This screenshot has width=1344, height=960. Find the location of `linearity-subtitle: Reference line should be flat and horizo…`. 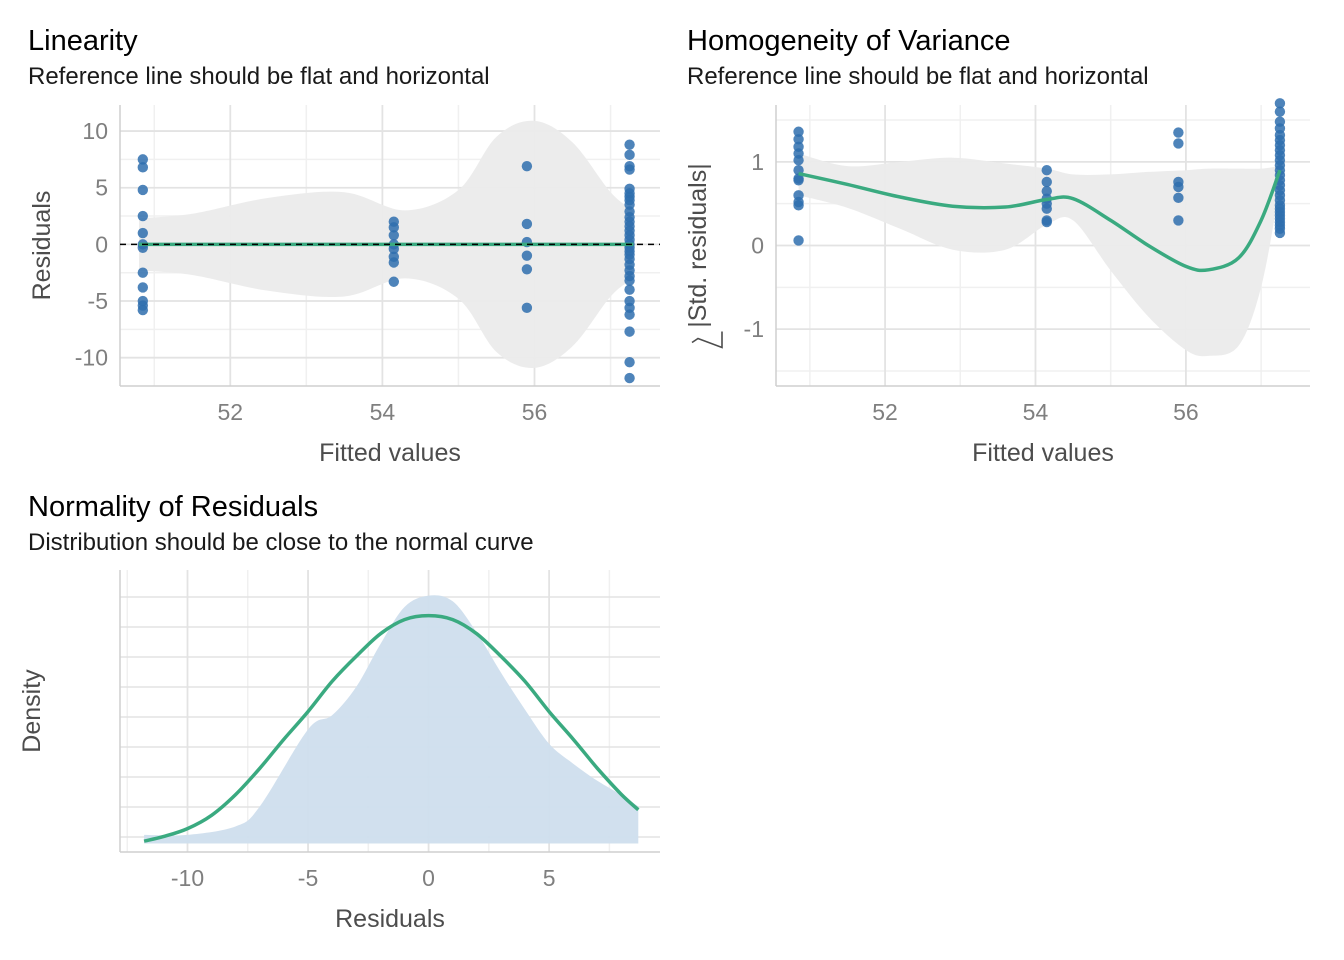

linearity-subtitle: Reference line should be flat and horizo… is located at coordinates (259, 76).